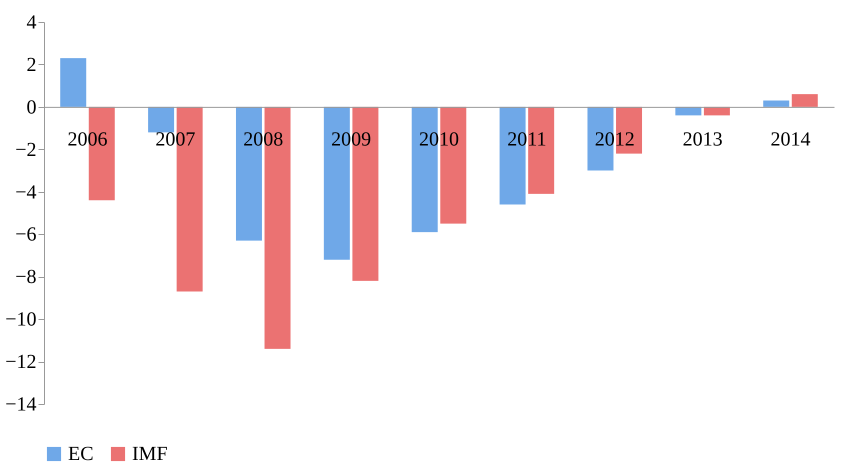 The height and width of the screenshot is (474, 865). What do you see at coordinates (263, 139) in the screenshot?
I see `x-tick-label: 2008` at bounding box center [263, 139].